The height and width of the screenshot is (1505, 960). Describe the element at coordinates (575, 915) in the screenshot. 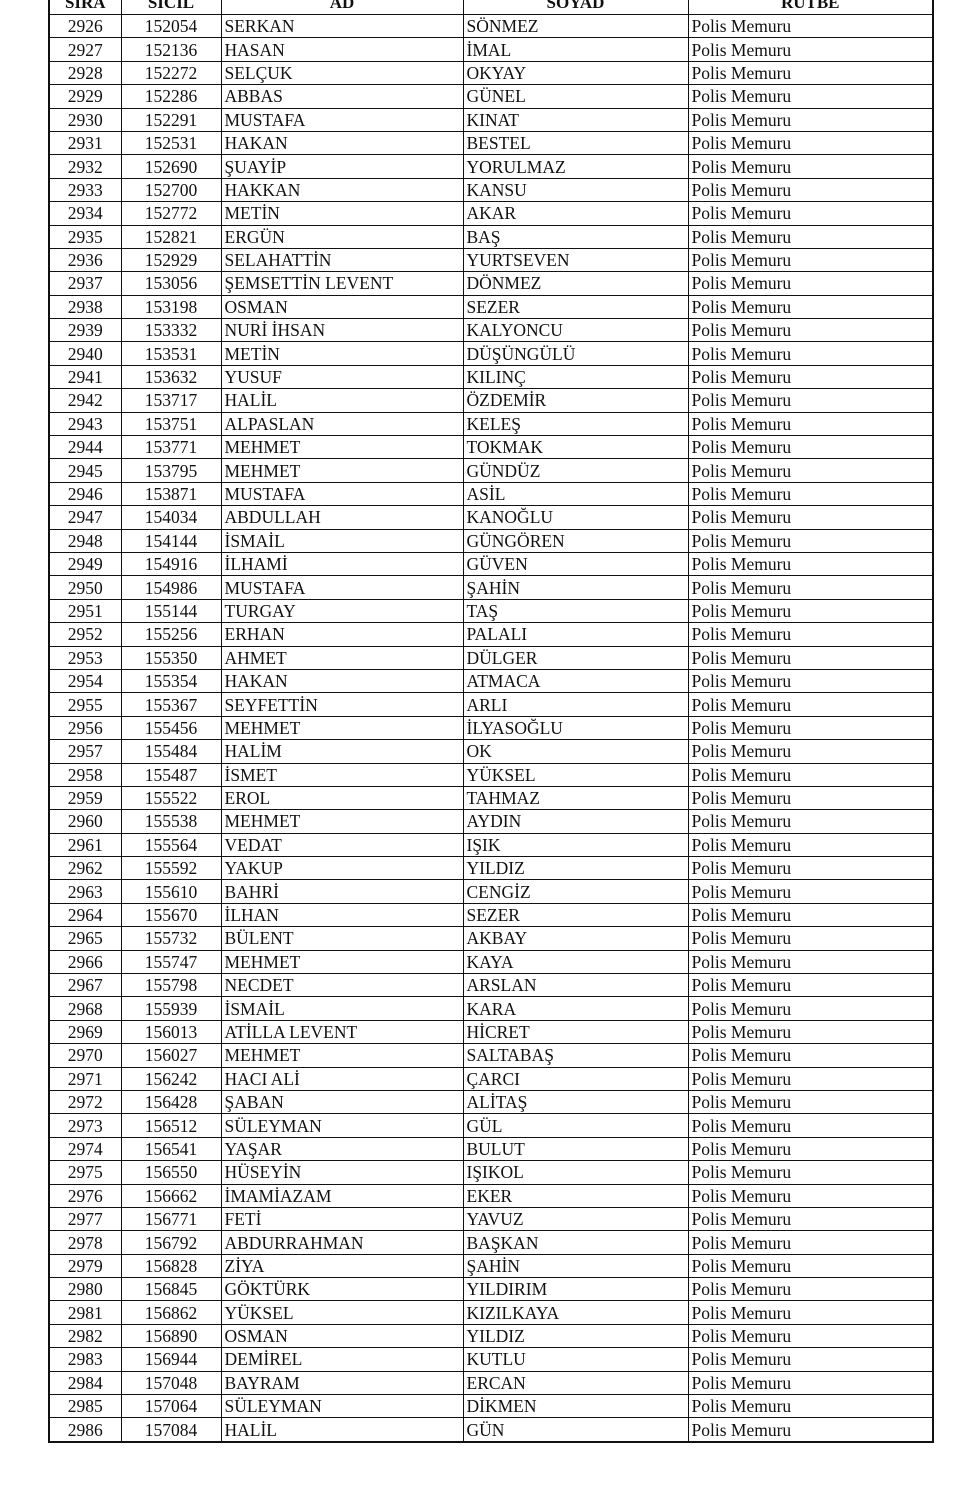

I see `soyad-cell: SEZER` at that location.